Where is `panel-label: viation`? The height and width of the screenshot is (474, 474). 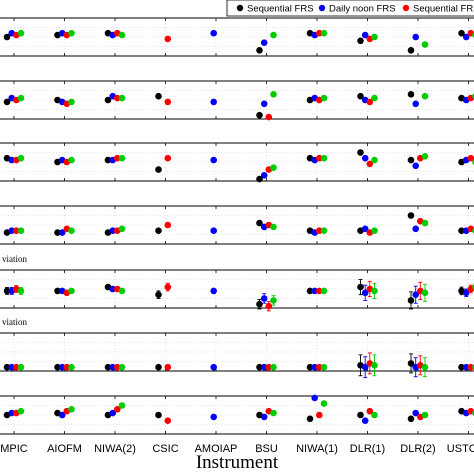 panel-label: viation is located at coordinates (14, 259).